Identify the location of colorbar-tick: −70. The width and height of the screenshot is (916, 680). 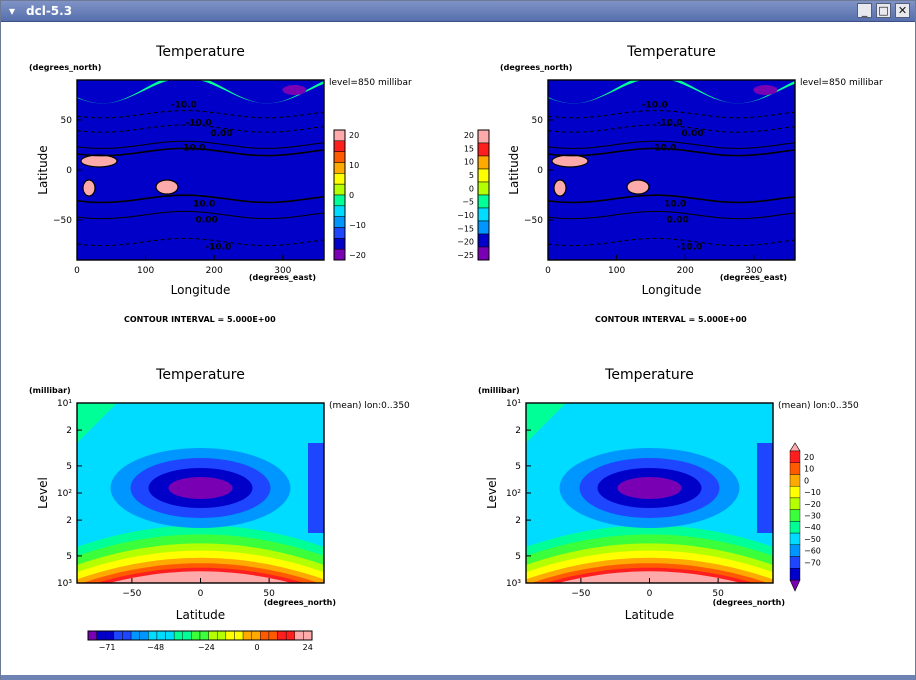
(812, 562).